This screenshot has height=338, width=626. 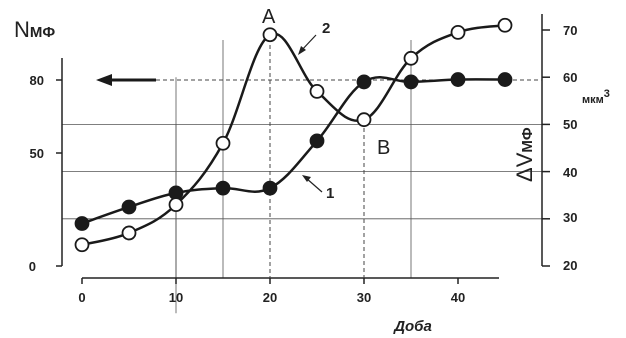 I want to click on left-y-tick-label: 80, so click(x=37, y=80).